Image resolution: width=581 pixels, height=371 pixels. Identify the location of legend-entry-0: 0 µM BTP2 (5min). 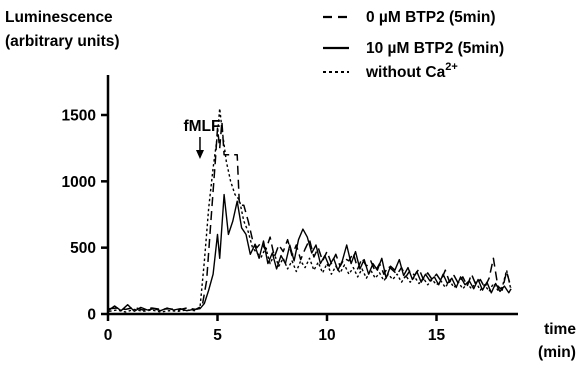
(431, 17).